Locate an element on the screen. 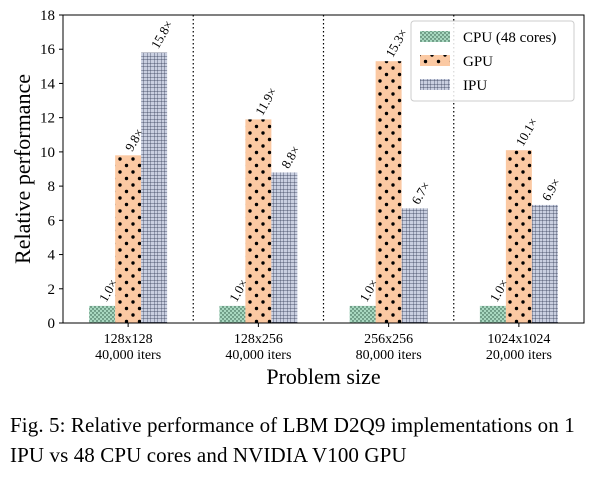 This screenshot has width=595, height=477. data-label: 15.8× is located at coordinates (162, 35).